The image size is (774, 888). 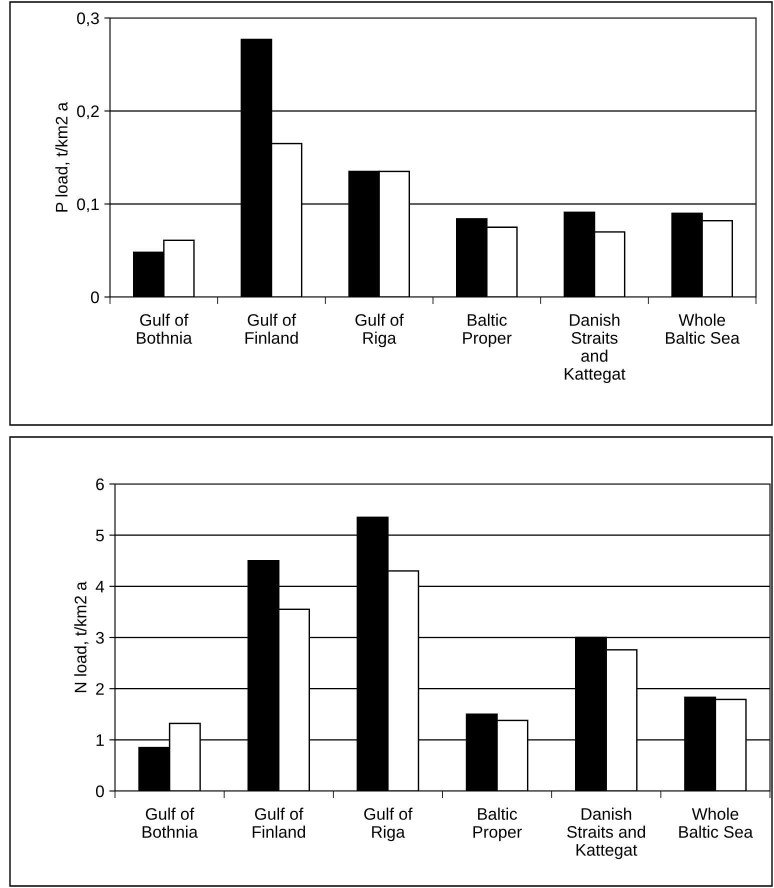 What do you see at coordinates (100, 484) in the screenshot?
I see `y-tick-label: 6` at bounding box center [100, 484].